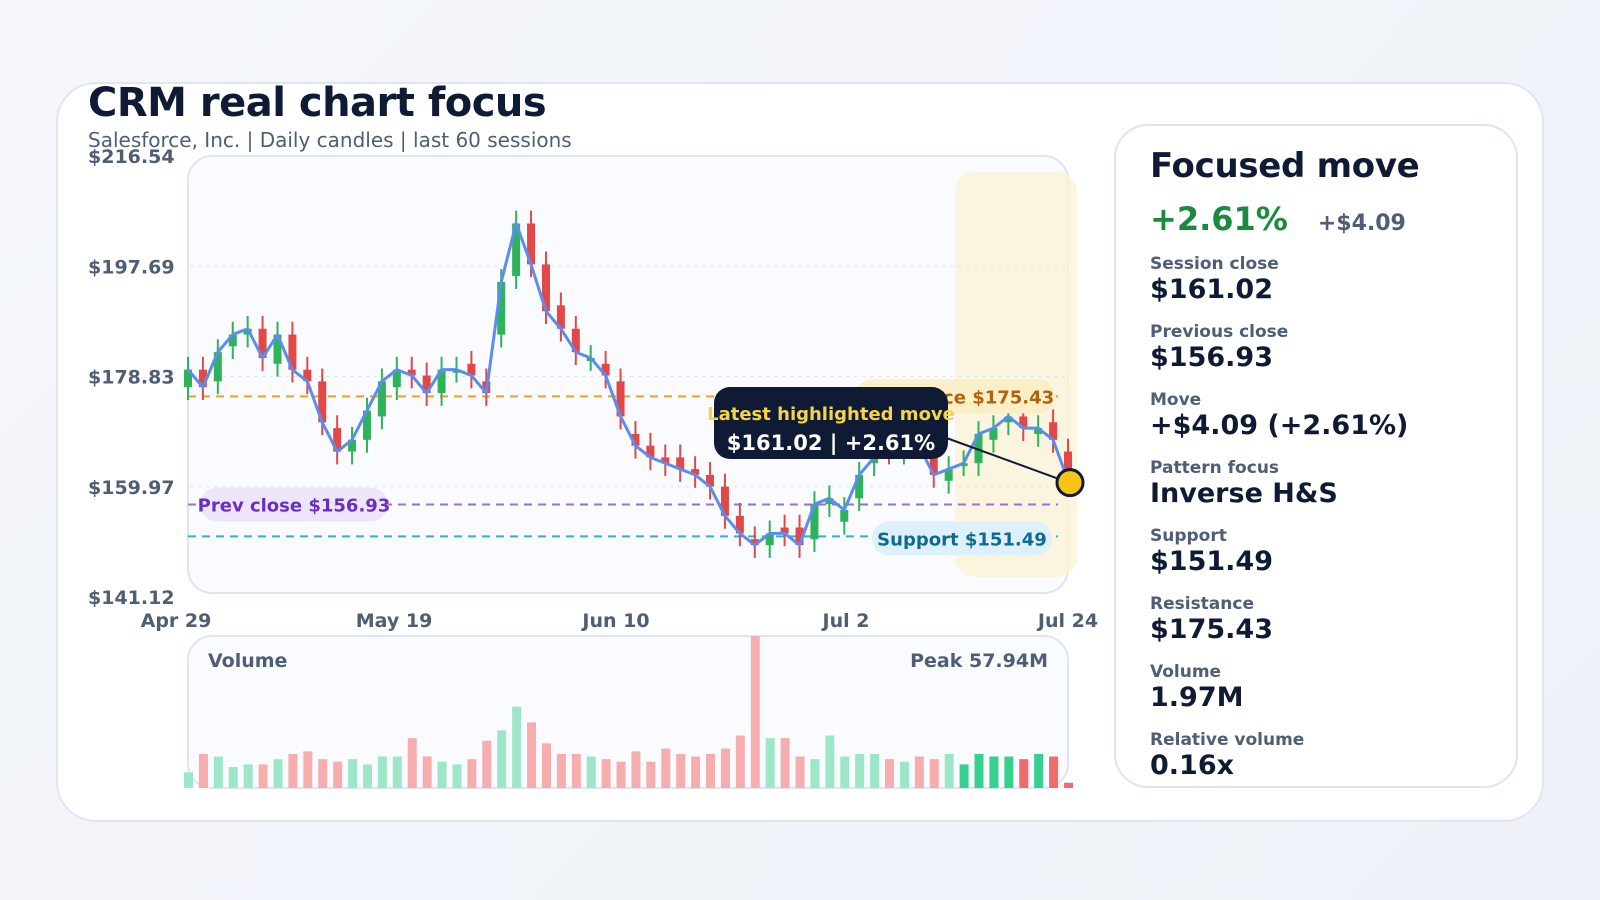  I want to click on move-percent: +2.61%, so click(1219, 219).